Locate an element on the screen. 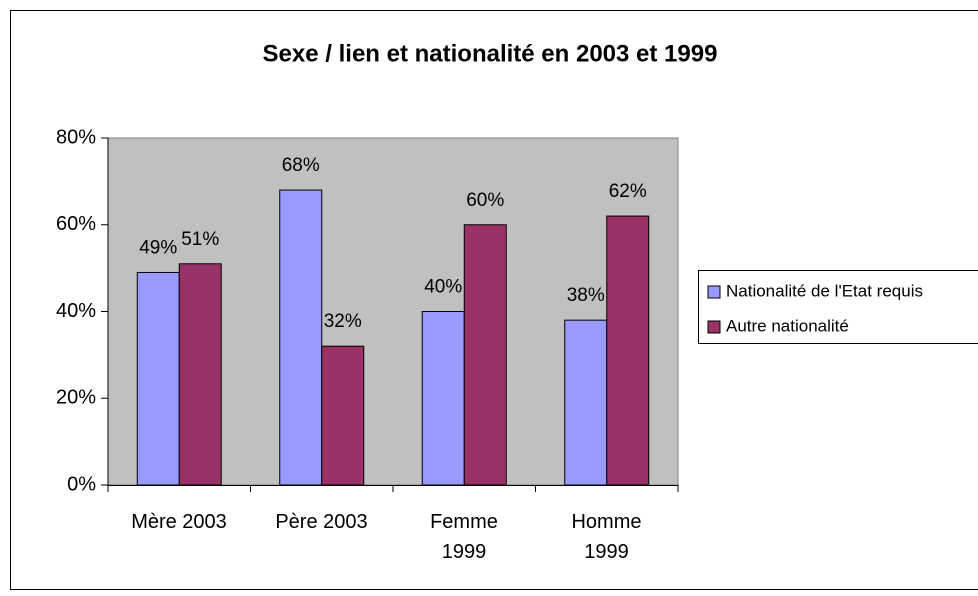 The height and width of the screenshot is (596, 978). data-label: 60% is located at coordinates (485, 200).